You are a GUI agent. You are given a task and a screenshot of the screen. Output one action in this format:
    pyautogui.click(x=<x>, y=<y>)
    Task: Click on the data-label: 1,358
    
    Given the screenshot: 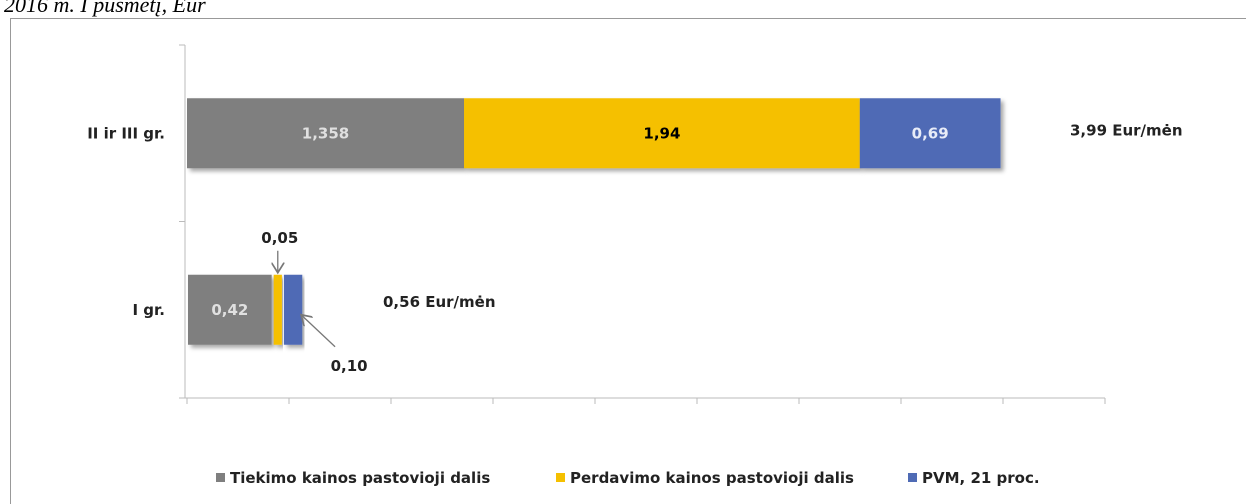 What is the action you would take?
    pyautogui.click(x=325, y=133)
    